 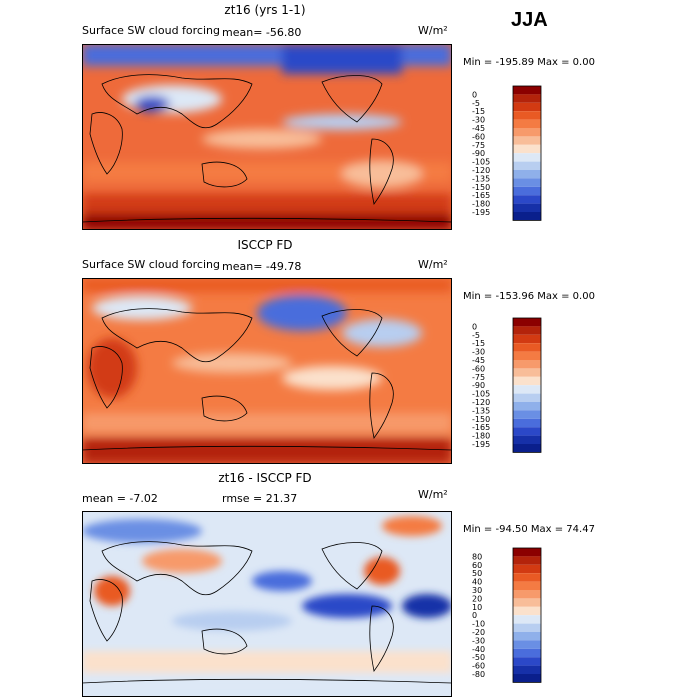 I want to click on map-1-tropical-band, so click(x=262, y=139).